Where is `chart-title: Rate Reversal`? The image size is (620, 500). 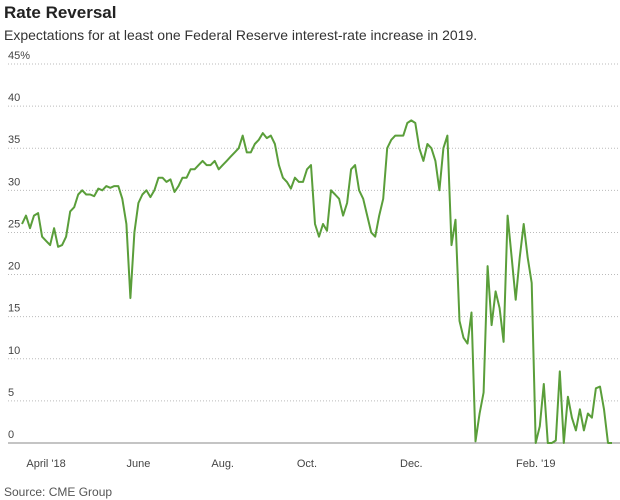
chart-title: Rate Reversal is located at coordinates (60, 12).